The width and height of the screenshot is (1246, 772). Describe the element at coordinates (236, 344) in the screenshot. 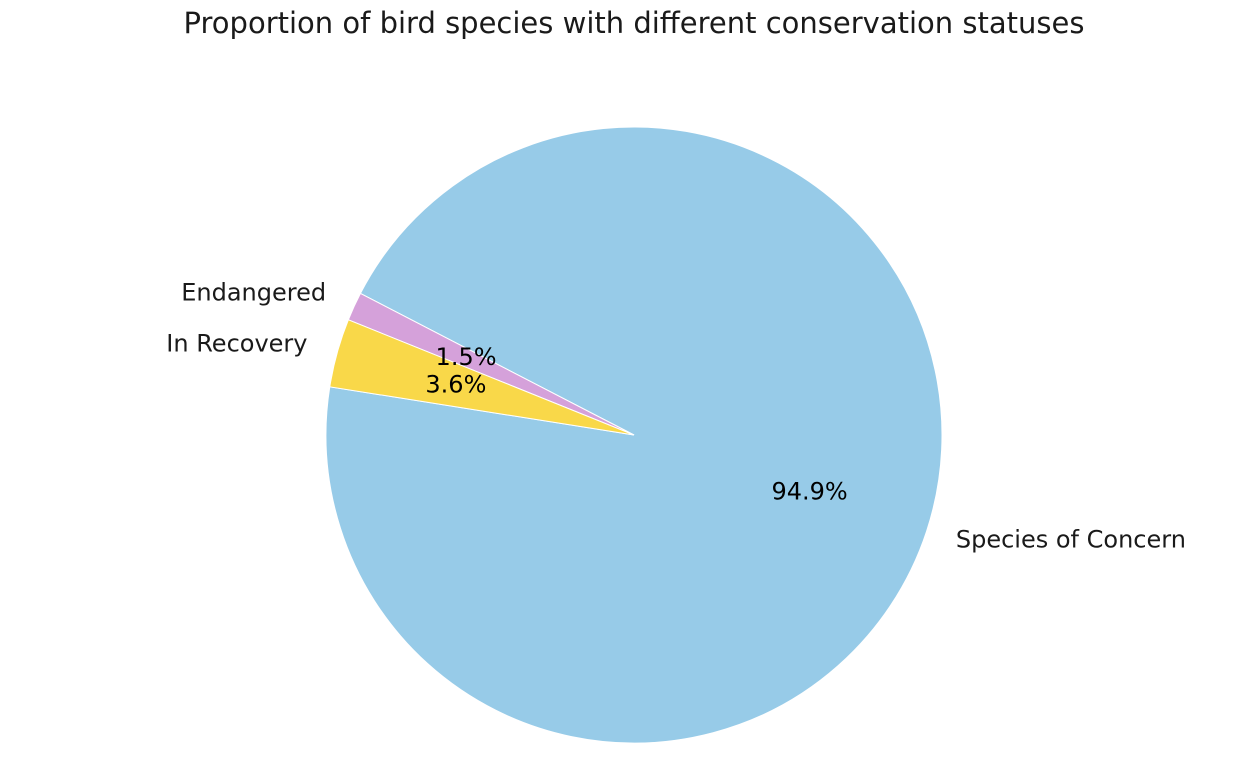

I see `slice-label-in-recovery: In Recovery` at that location.